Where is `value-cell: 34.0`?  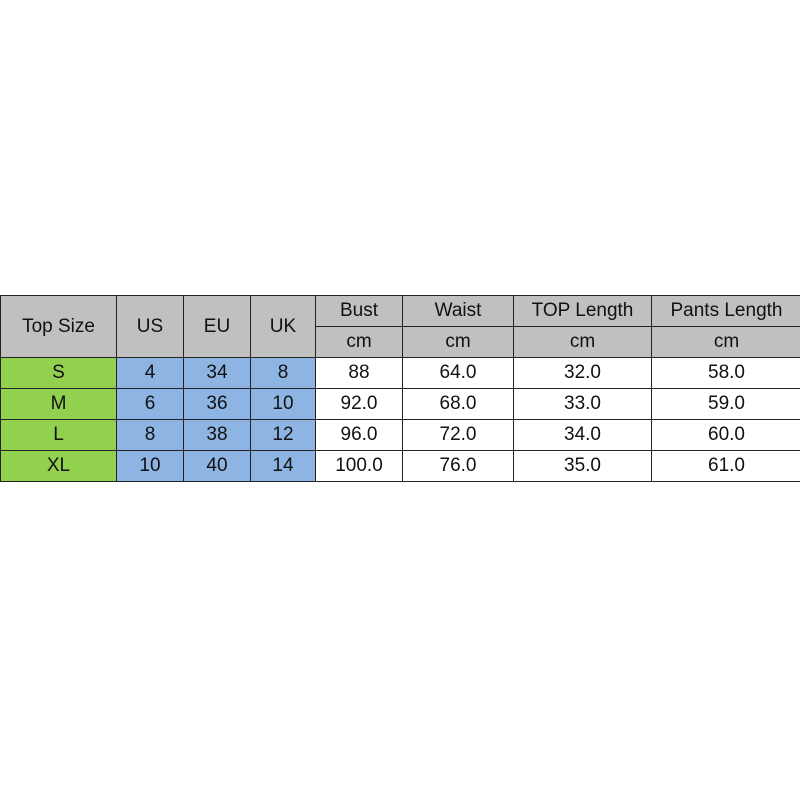
value-cell: 34.0 is located at coordinates (582, 435).